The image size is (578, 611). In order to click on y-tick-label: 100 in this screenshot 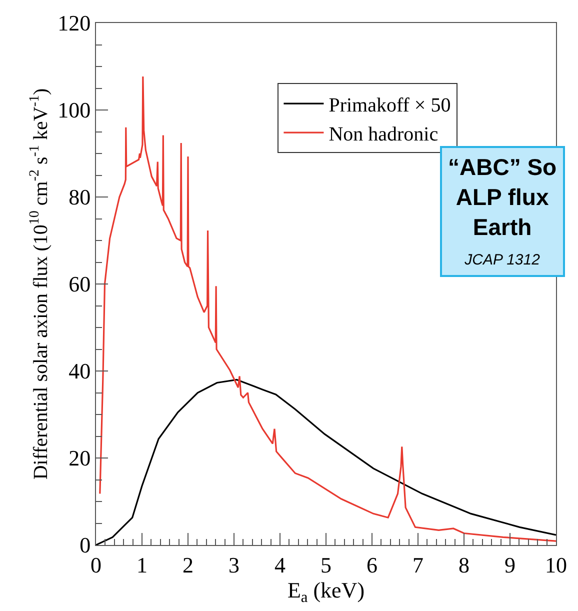, I will do `click(74, 110)`.